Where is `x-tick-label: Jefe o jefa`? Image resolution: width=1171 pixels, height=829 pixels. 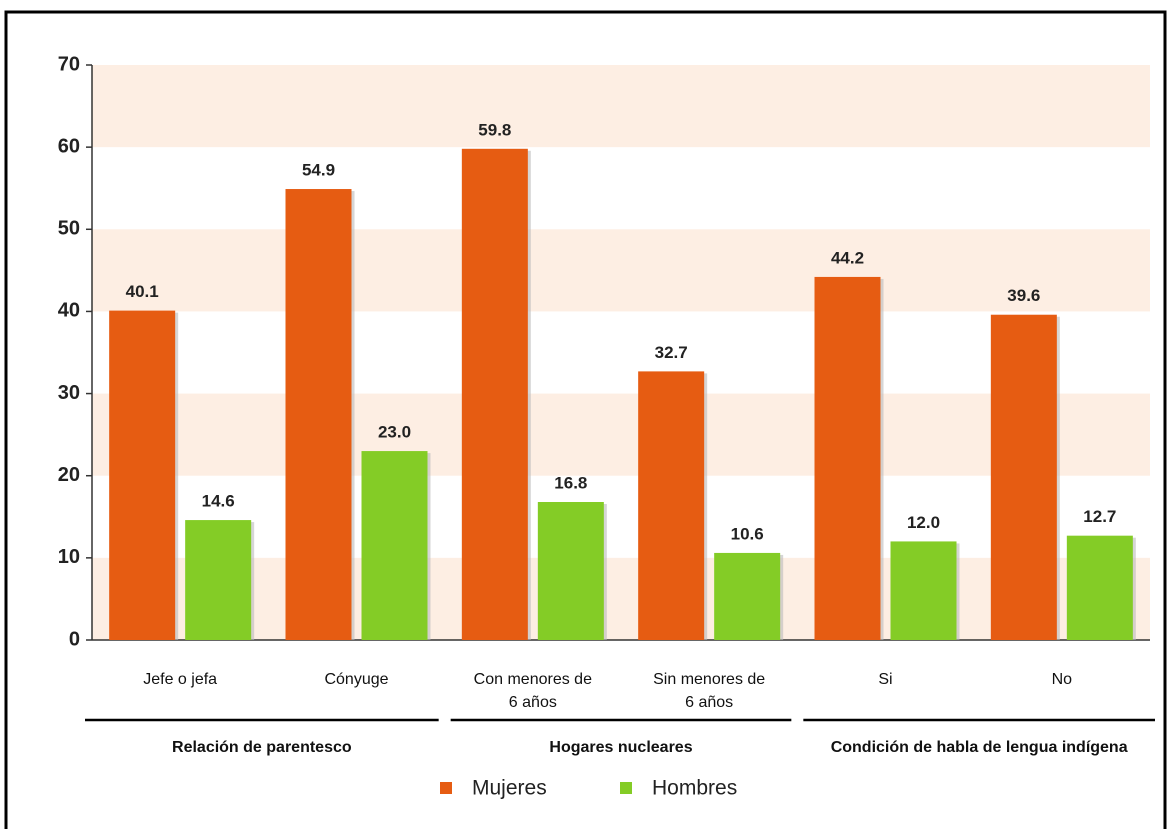 x-tick-label: Jefe o jefa is located at coordinates (180, 679).